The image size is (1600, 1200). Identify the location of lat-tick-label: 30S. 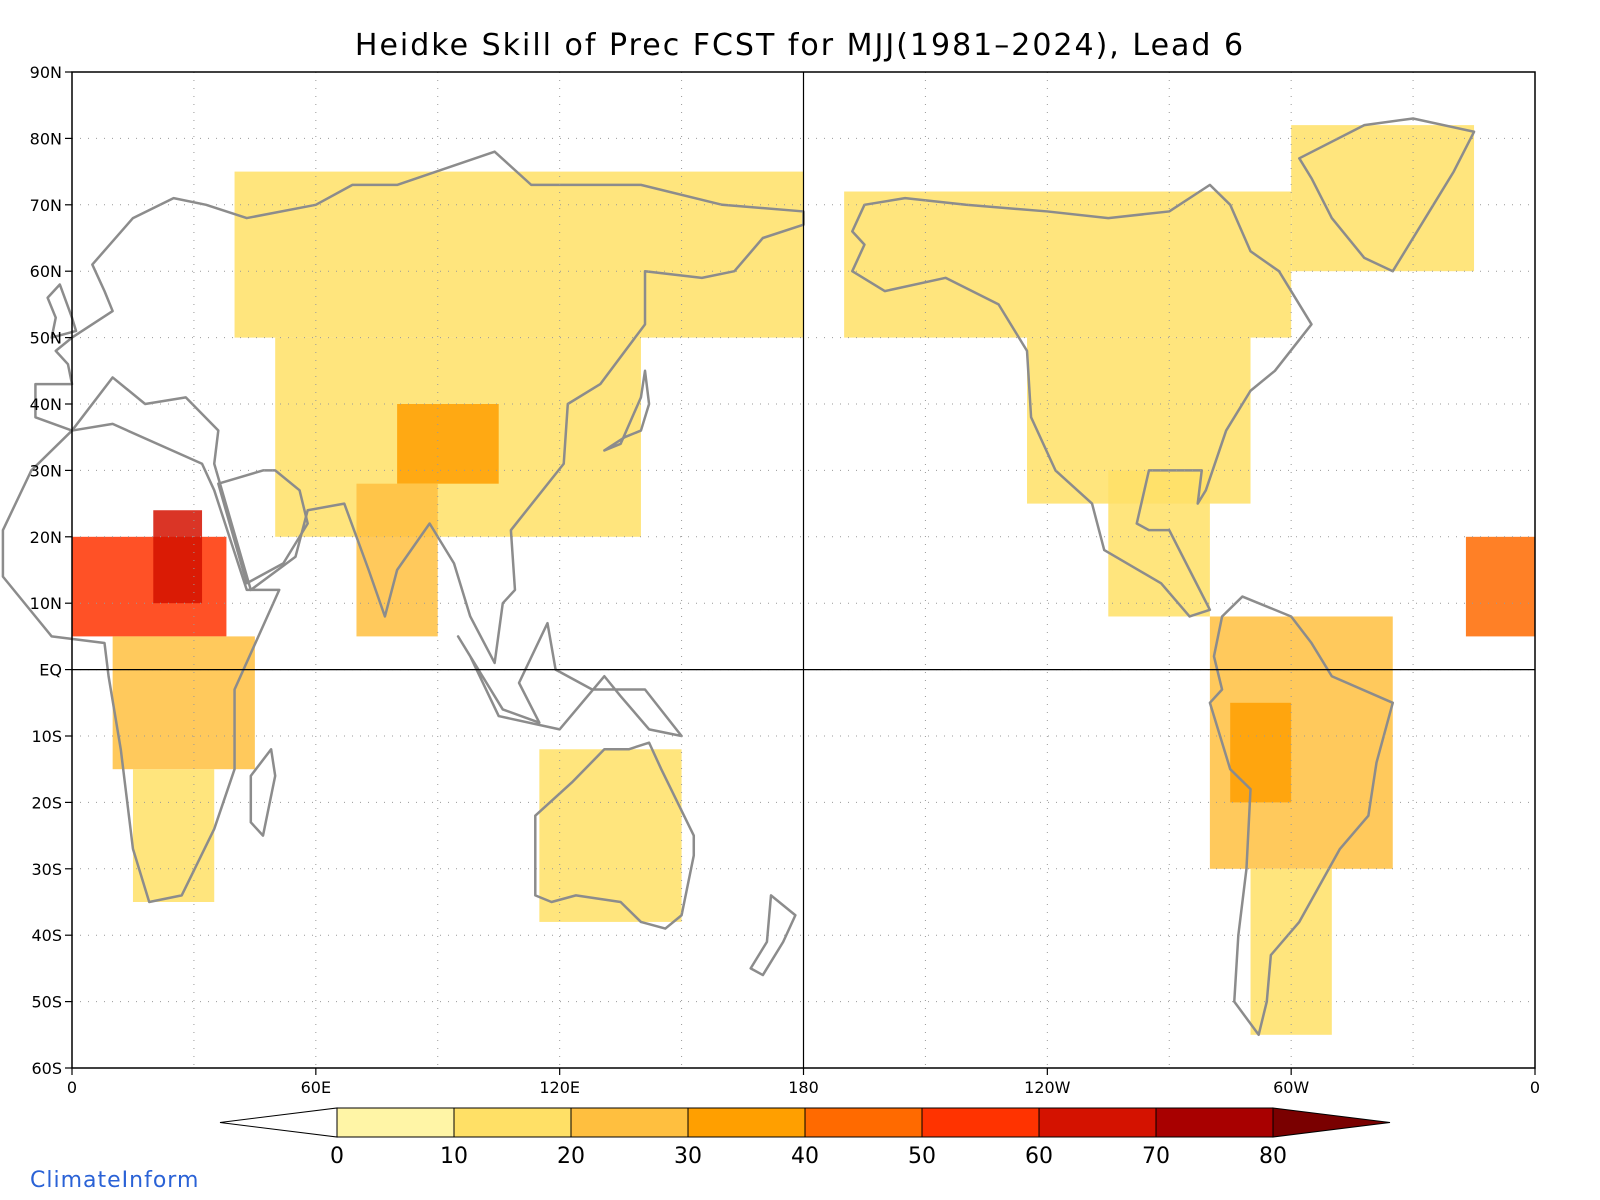
(46, 869).